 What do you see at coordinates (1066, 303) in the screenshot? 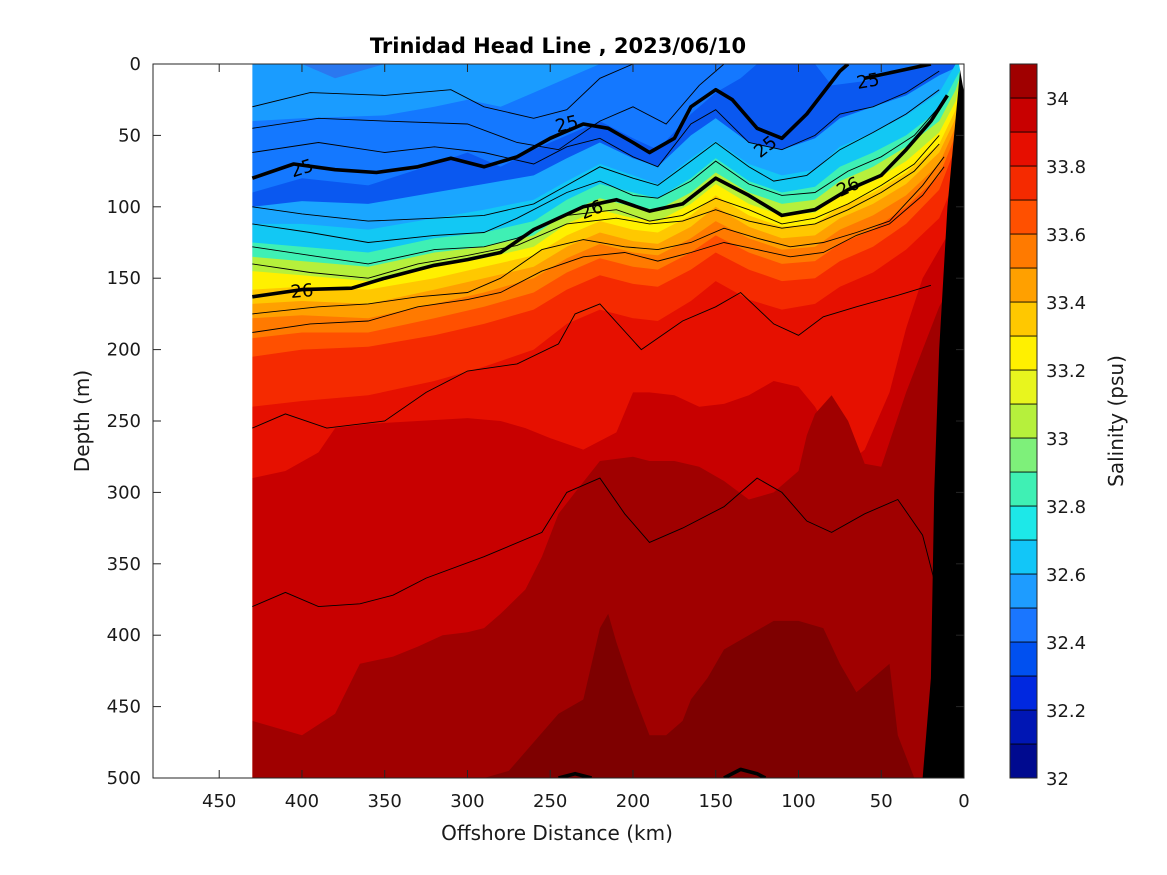
I see `colorbar-tick-label: 33.4` at bounding box center [1066, 303].